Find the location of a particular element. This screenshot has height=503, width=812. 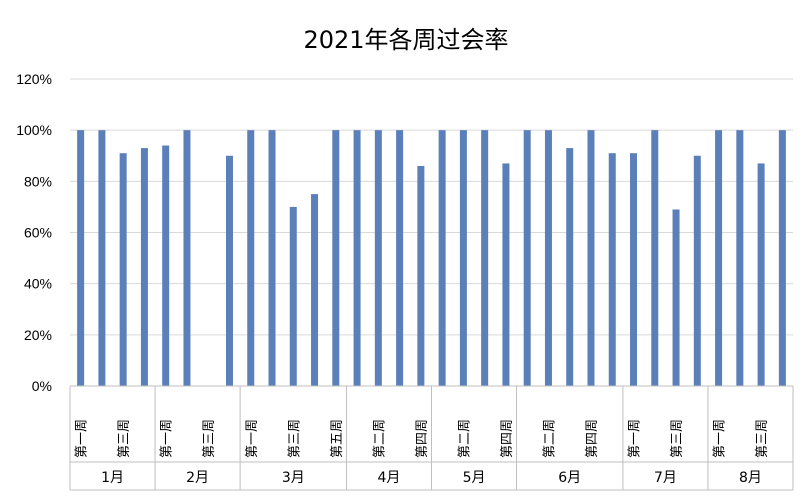

y-tick-label: 40% is located at coordinates (38, 284).